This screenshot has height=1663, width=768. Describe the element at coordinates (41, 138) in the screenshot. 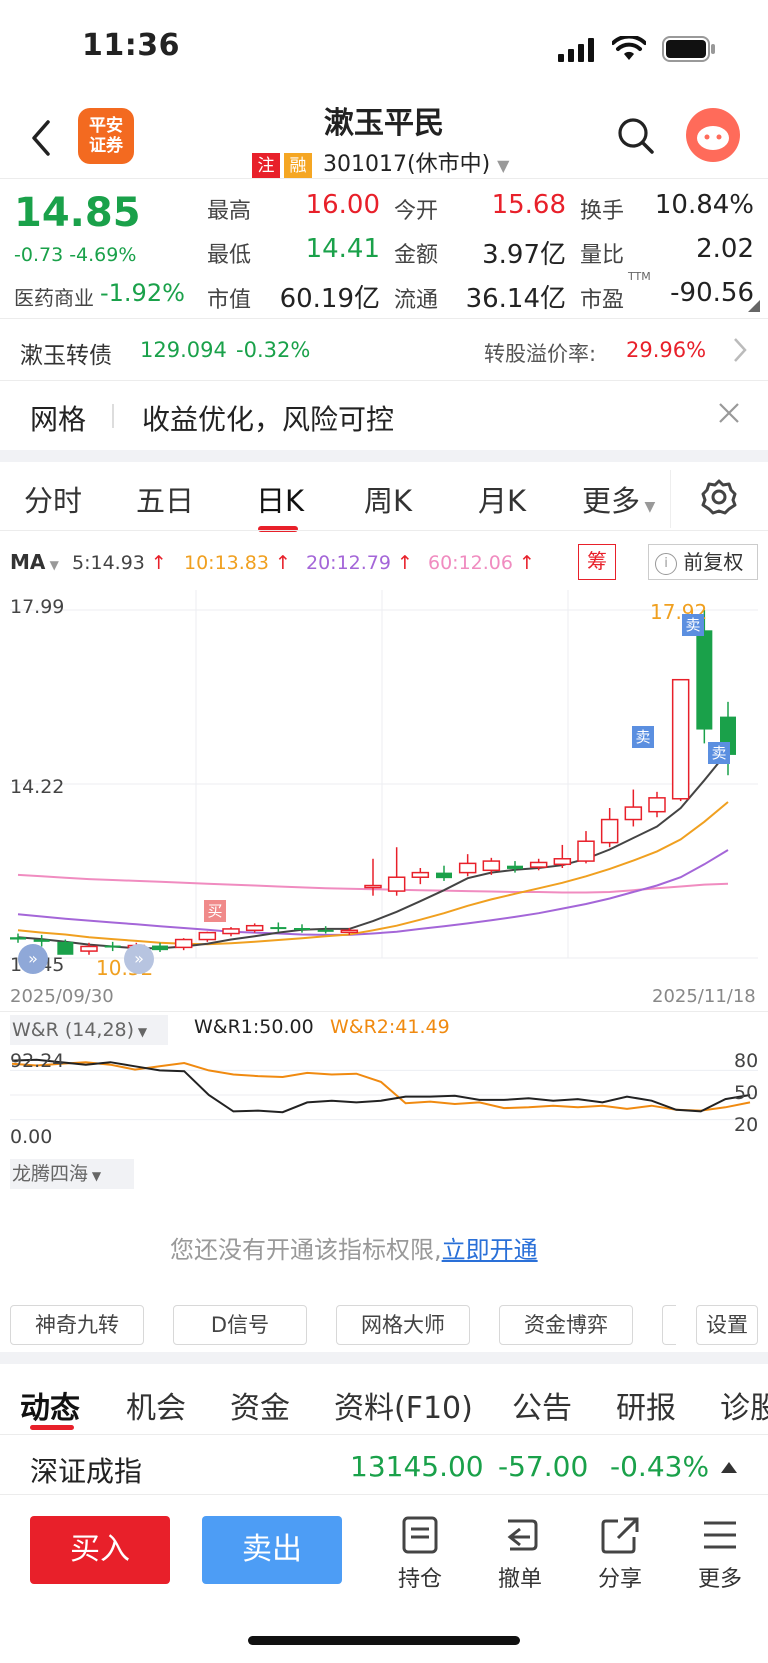

I see `back-icon` at that location.